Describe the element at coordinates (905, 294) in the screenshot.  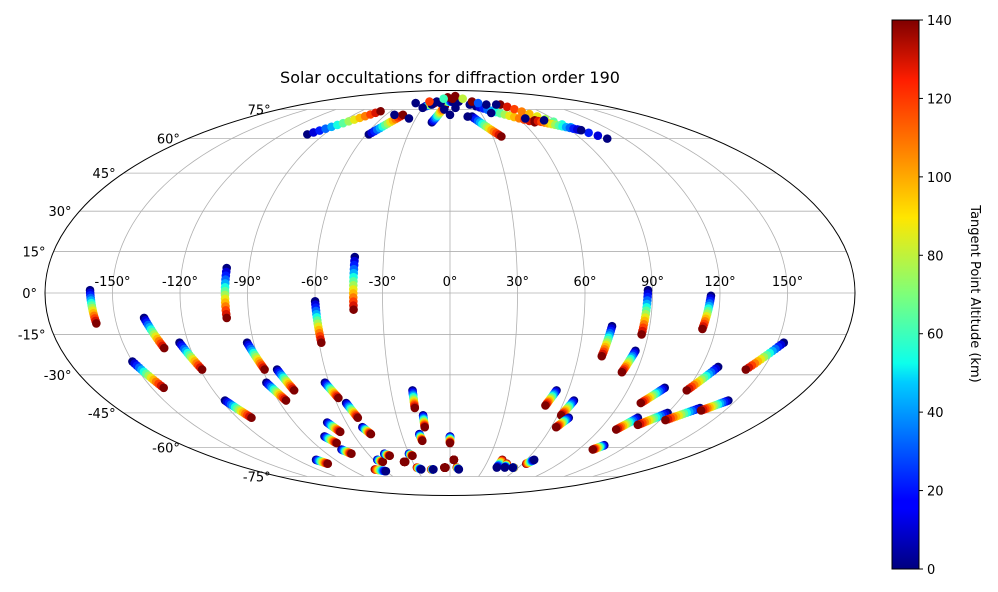
I see `colorbar-gradient` at that location.